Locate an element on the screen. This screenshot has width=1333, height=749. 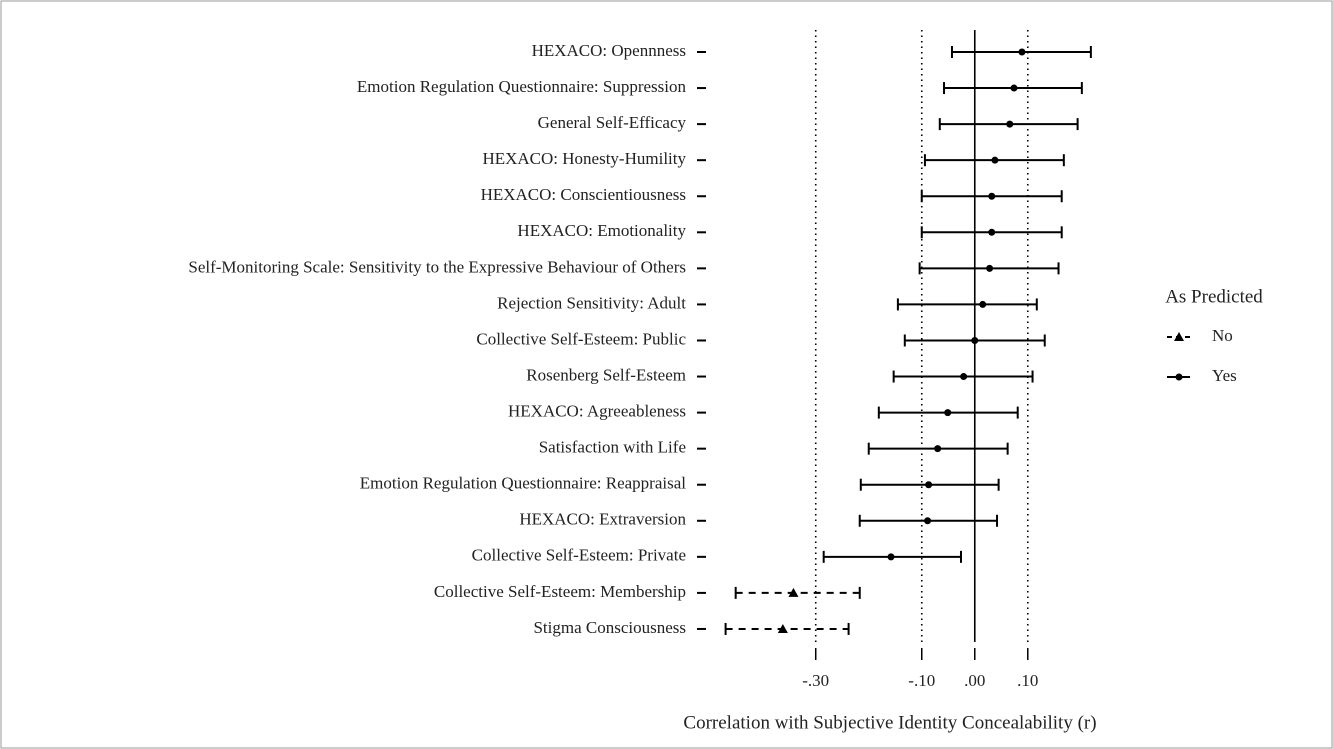
y-tick-label: Satisfaction with Life is located at coordinates (612, 447).